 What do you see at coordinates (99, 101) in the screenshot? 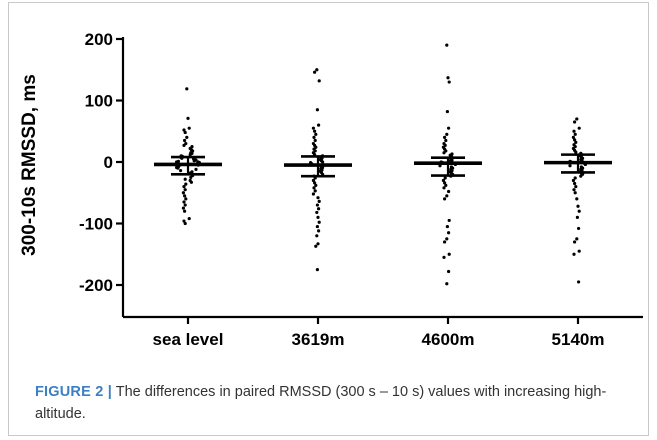
I see `y-tick-label: 100` at bounding box center [99, 101].